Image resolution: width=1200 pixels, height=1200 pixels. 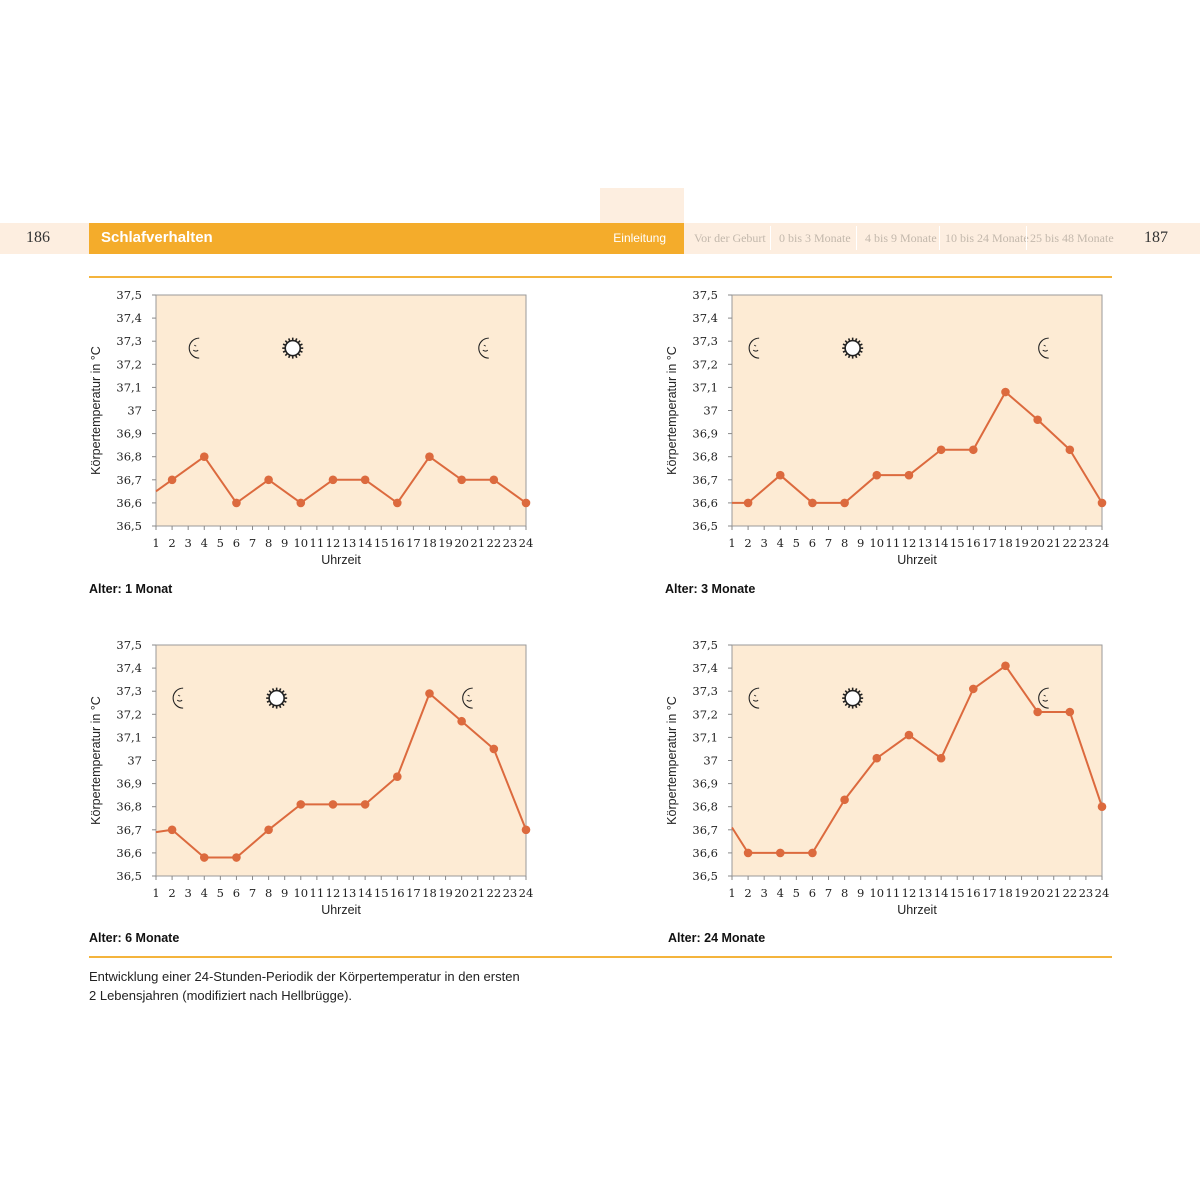 I want to click on y-tick-label: 37,2, so click(x=129, y=364).